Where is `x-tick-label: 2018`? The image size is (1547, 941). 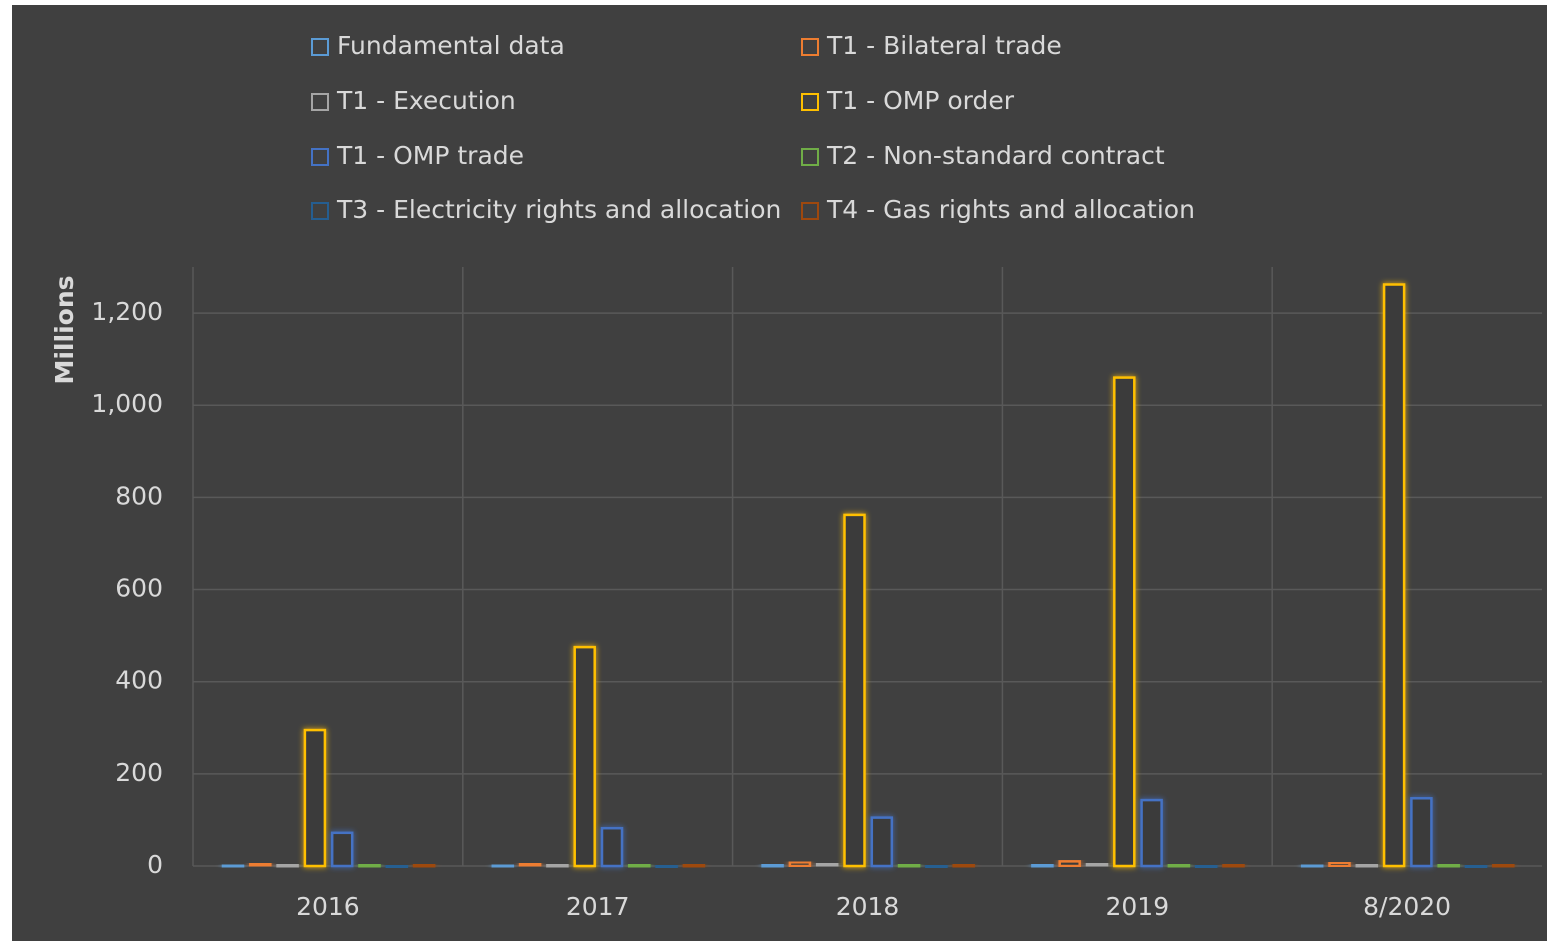
x-tick-label: 2018 is located at coordinates (868, 906).